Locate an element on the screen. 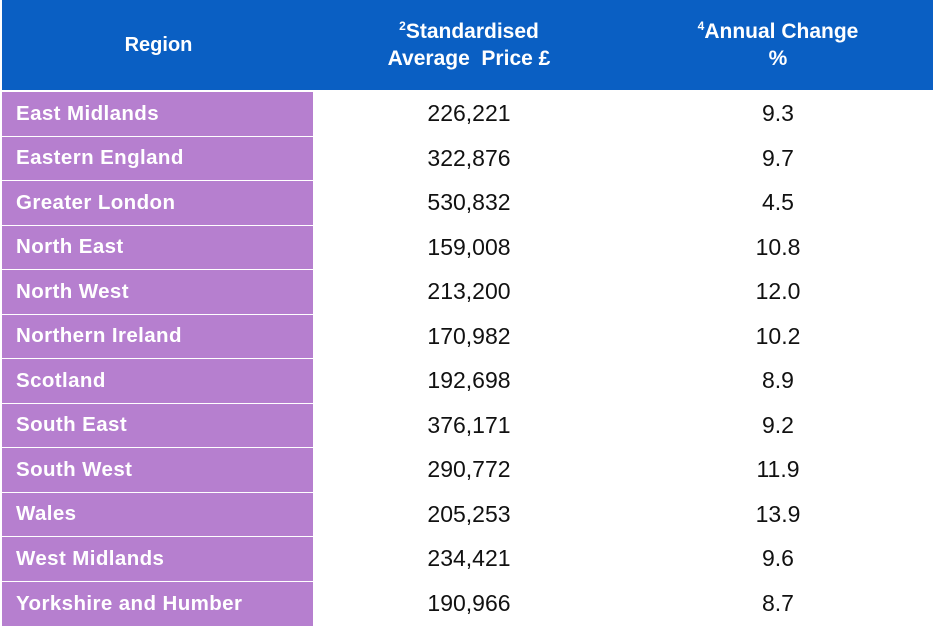 This screenshot has width=939, height=639. header-price: 2Standardised Average Price £ is located at coordinates (469, 45).